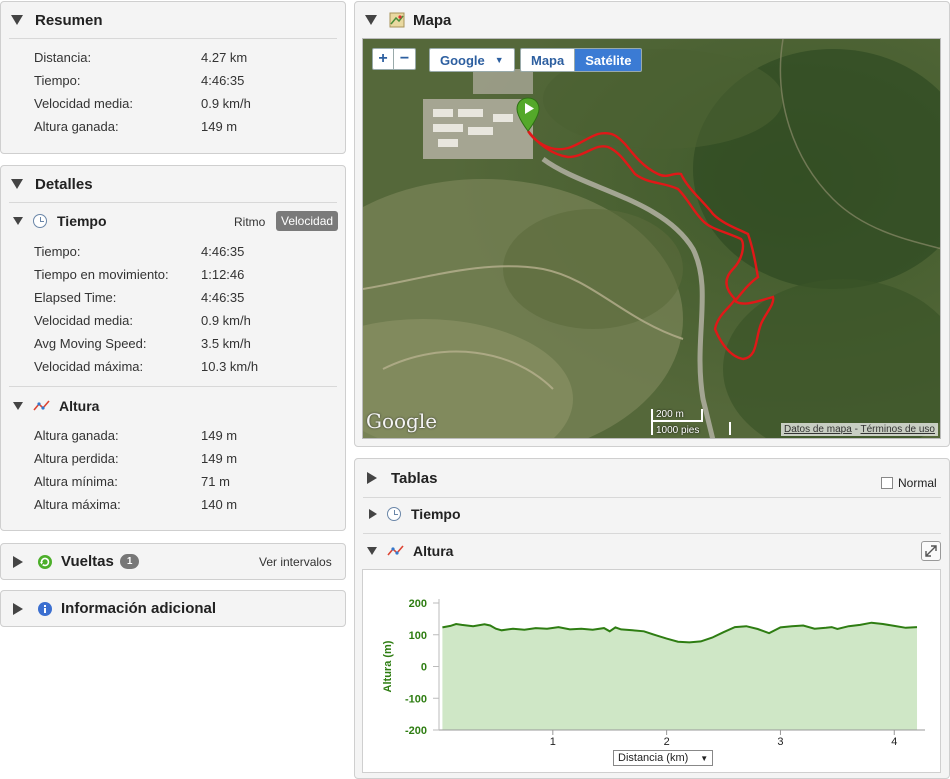 The width and height of the screenshot is (950, 779). What do you see at coordinates (680, 632) in the screenshot?
I see `elevation-line` at bounding box center [680, 632].